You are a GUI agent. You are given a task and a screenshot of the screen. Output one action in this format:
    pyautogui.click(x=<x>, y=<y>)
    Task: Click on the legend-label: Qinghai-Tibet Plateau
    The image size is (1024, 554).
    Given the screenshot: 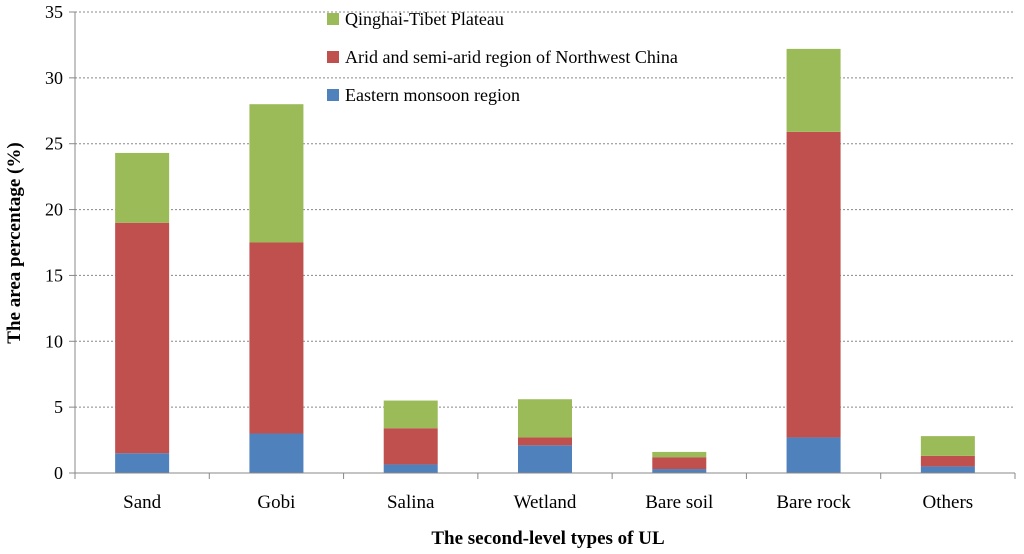 What is the action you would take?
    pyautogui.click(x=424, y=19)
    